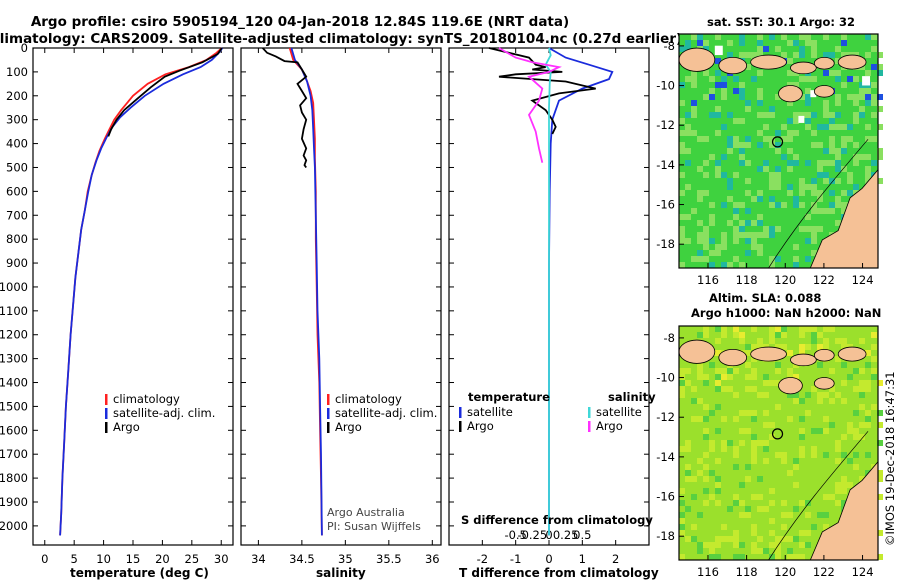 The image size is (900, 580). Describe the element at coordinates (582, 559) in the screenshot. I see `x-tick-label: 1` at that location.